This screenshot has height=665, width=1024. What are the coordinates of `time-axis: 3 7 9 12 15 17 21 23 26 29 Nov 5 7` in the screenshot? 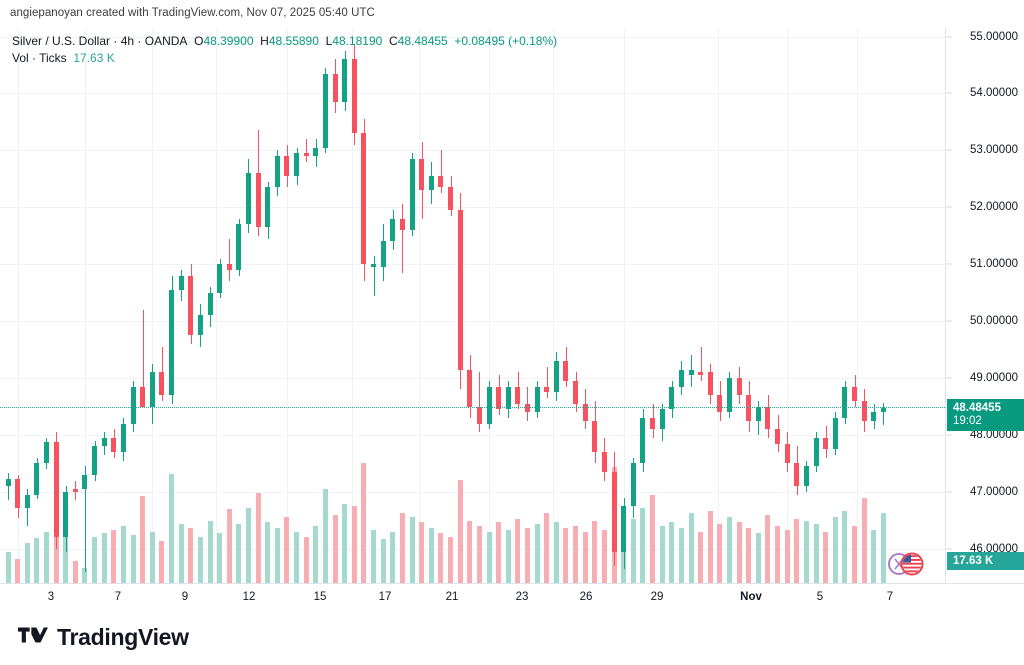 It's located at (512, 597).